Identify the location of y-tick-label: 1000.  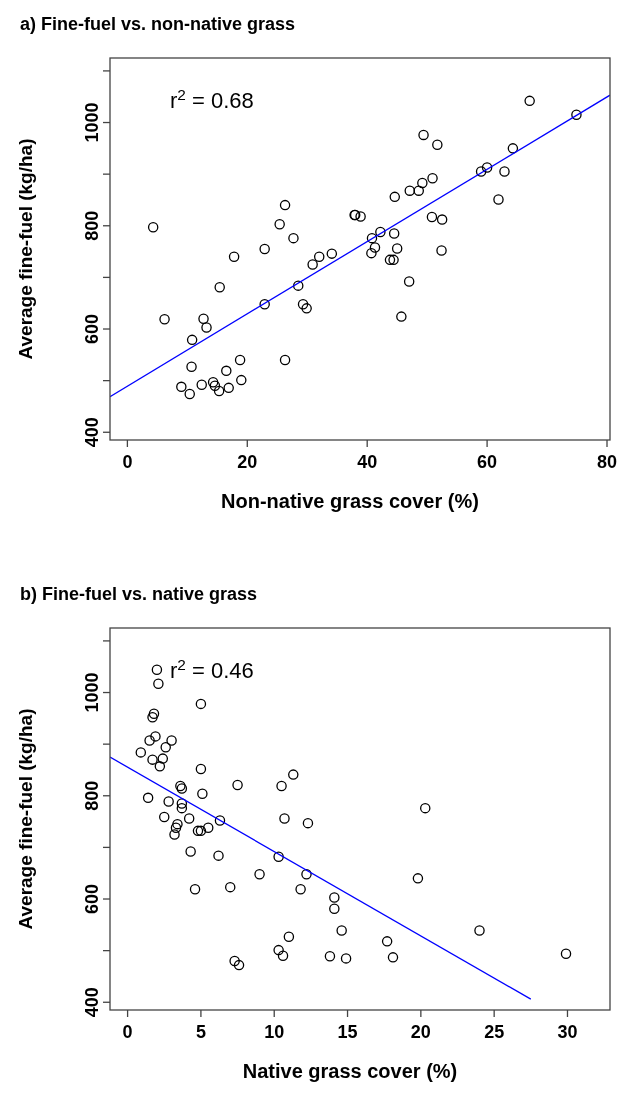
(92, 122).